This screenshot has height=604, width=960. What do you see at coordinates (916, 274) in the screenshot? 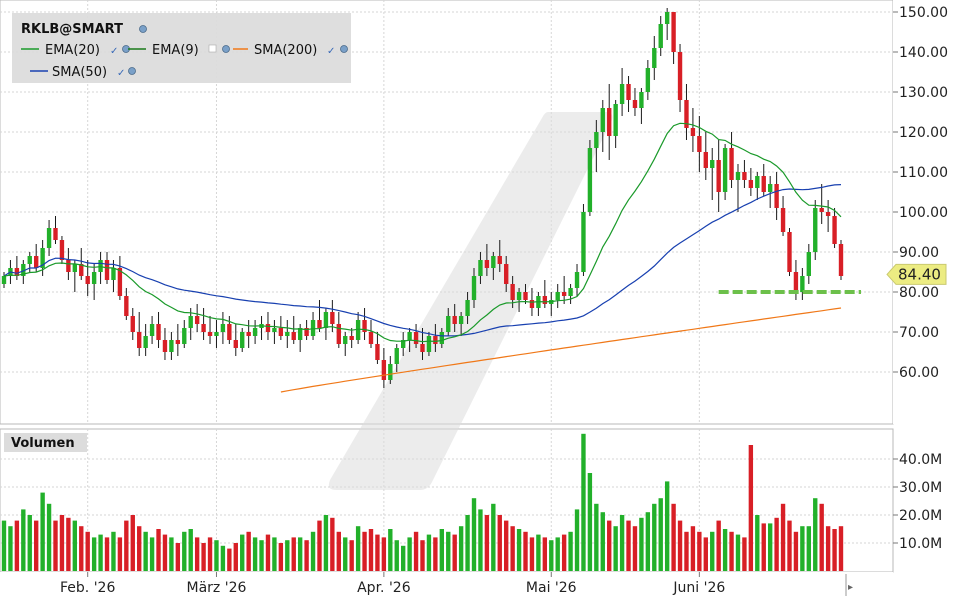
I see `last-price-marker: 84.40` at bounding box center [916, 274].